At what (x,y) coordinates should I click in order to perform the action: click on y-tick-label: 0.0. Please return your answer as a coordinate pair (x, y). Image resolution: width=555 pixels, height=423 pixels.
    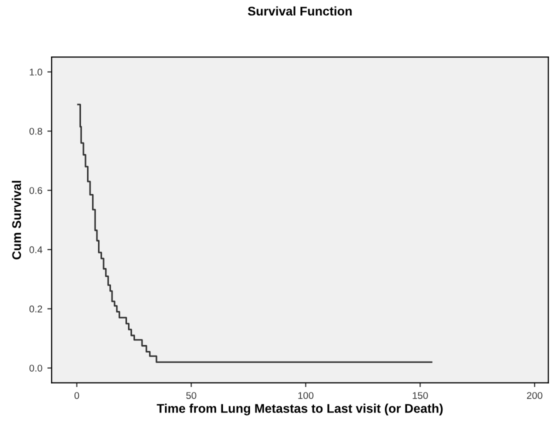
    Looking at the image, I should click on (35, 368).